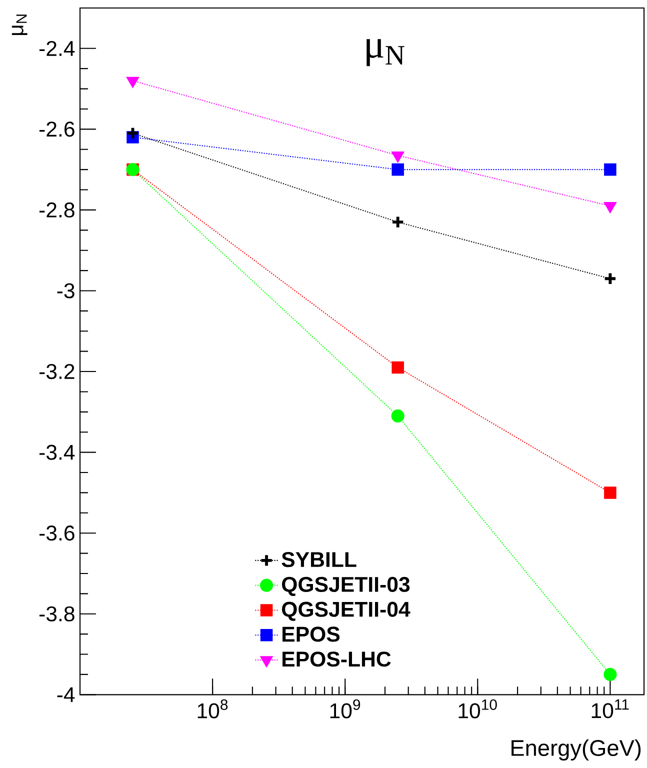 Image resolution: width=647 pixels, height=768 pixels. What do you see at coordinates (311, 634) in the screenshot?
I see `legend-label: EPOS` at bounding box center [311, 634].